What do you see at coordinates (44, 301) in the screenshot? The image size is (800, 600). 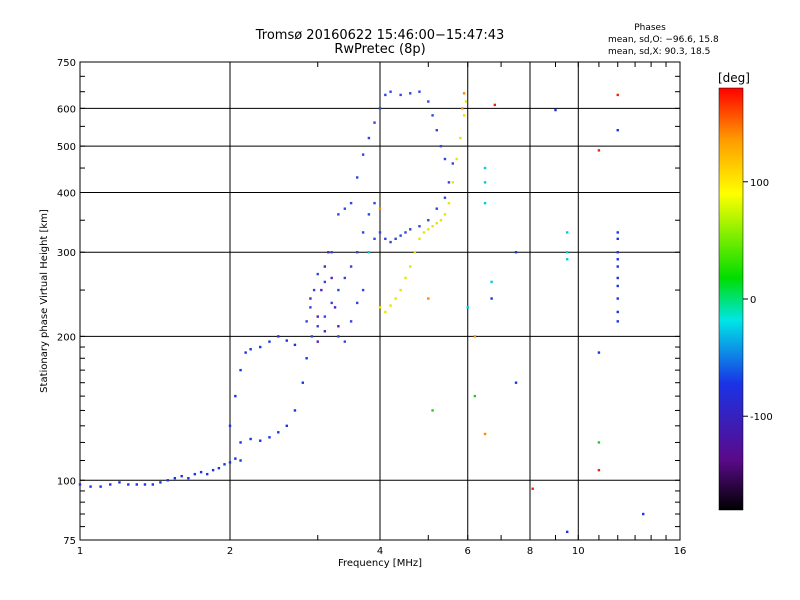 I see `y-axis-label: Stationary phase Virtual Height [km]` at bounding box center [44, 301].